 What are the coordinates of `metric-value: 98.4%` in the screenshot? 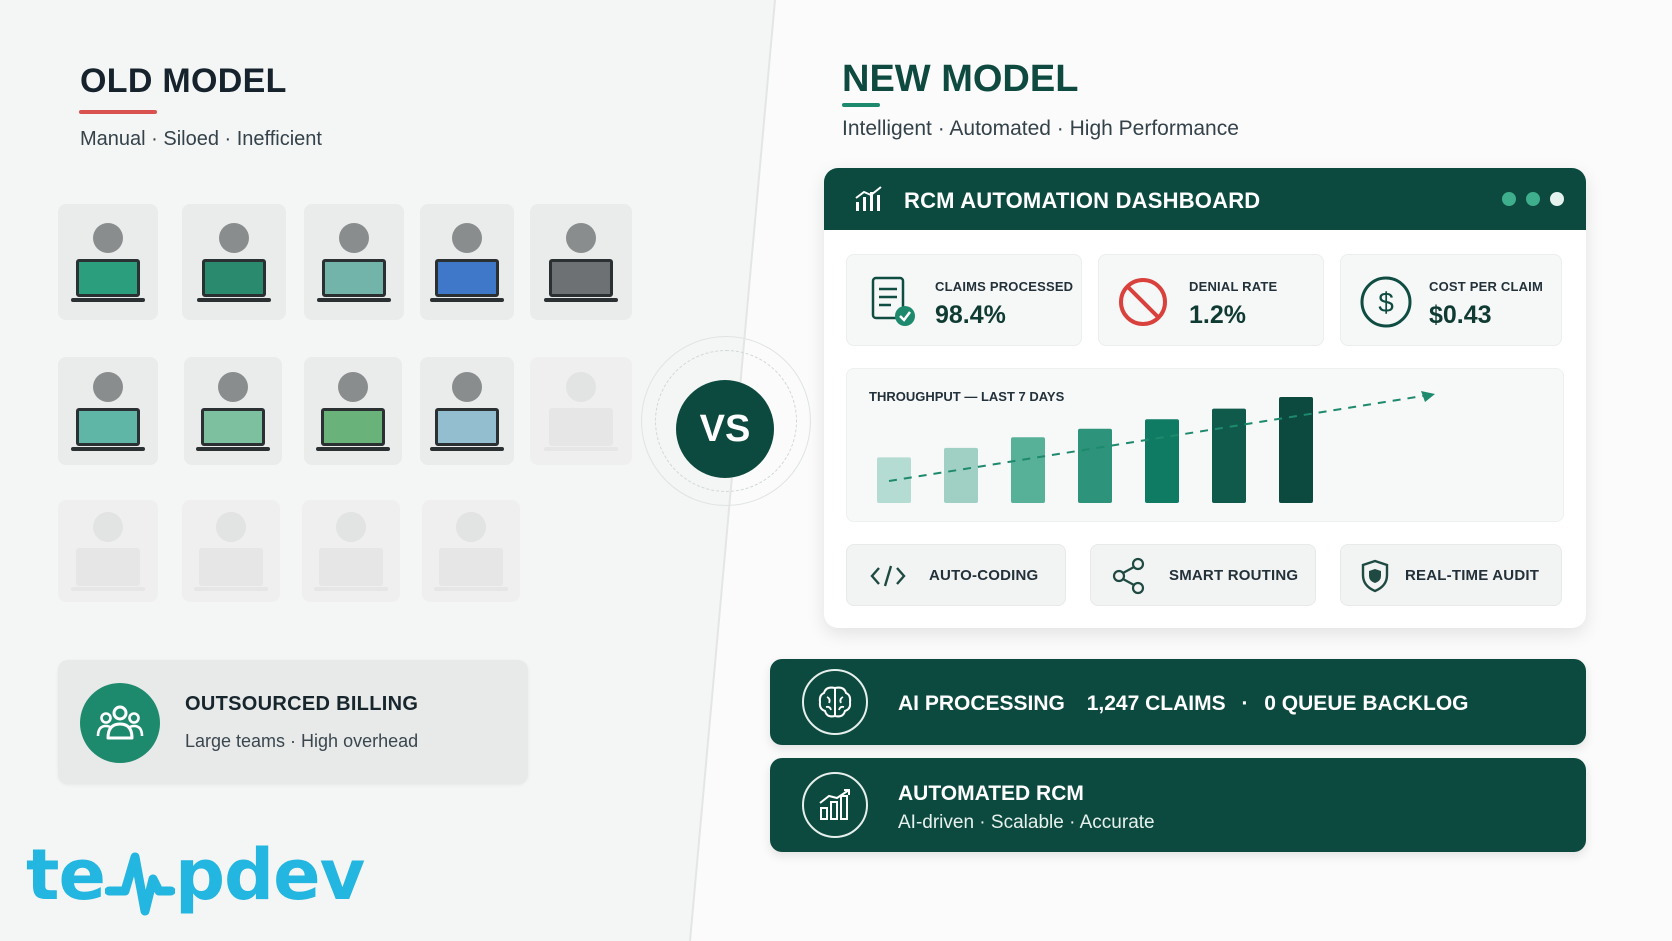 It's located at (970, 315).